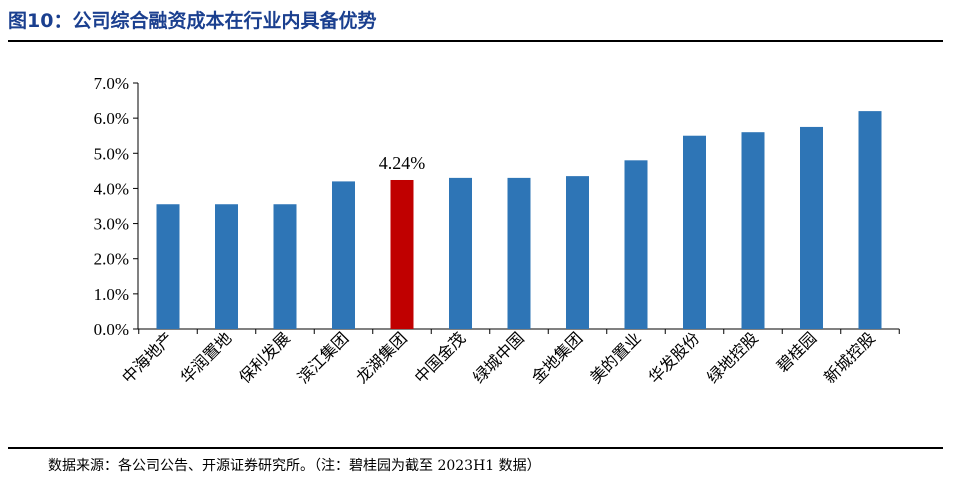 The image size is (957, 499). What do you see at coordinates (111, 294) in the screenshot?
I see `y-tick-label: 1.0%` at bounding box center [111, 294].